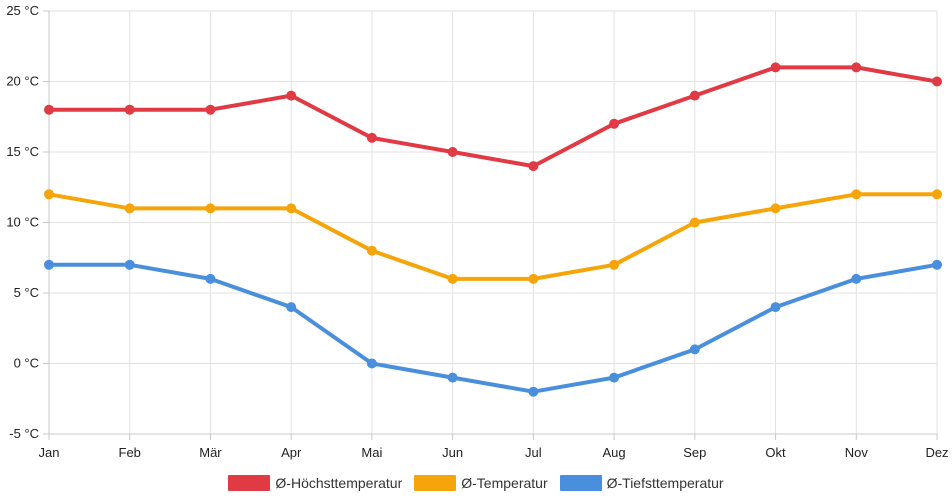 This screenshot has height=500, width=952. I want to click on legend-label-avg-temp: Ø-Temperatur, so click(504, 483).